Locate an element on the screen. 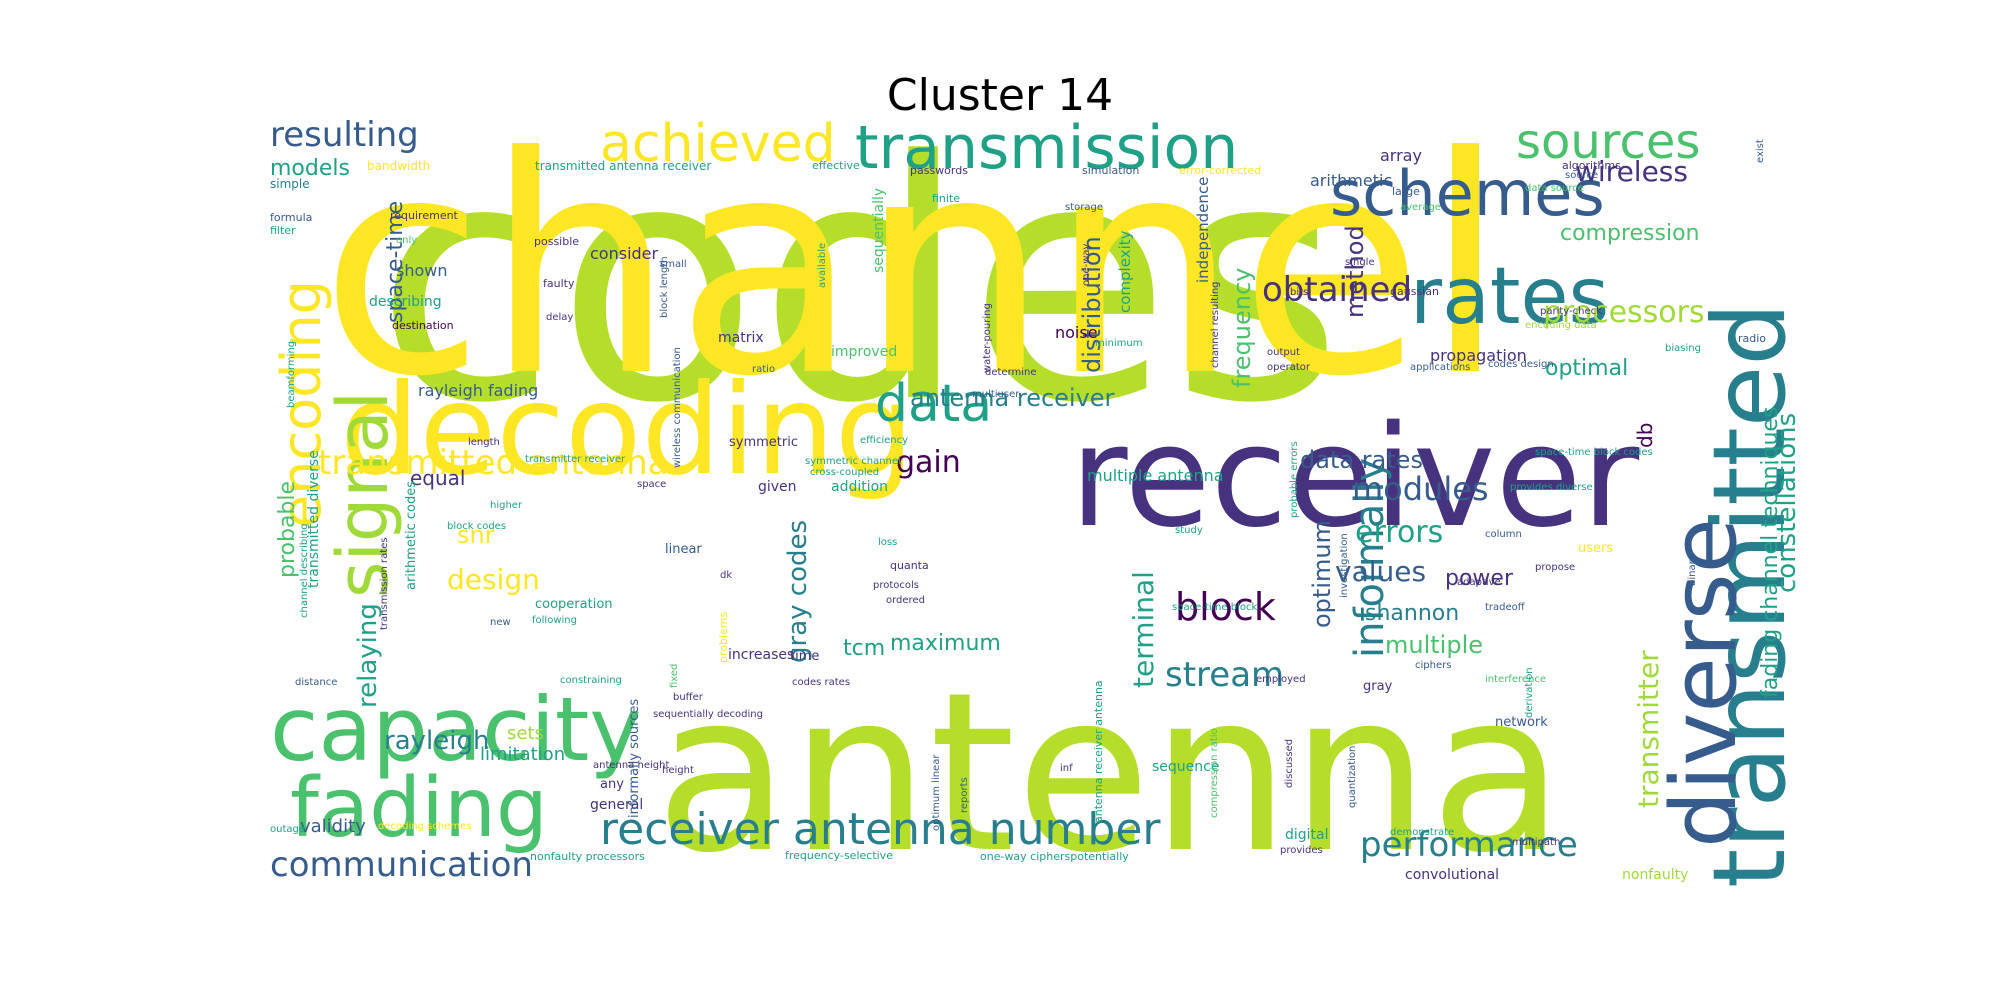 This screenshot has width=2000, height=1000. cloud-word: method is located at coordinates (1355, 271).